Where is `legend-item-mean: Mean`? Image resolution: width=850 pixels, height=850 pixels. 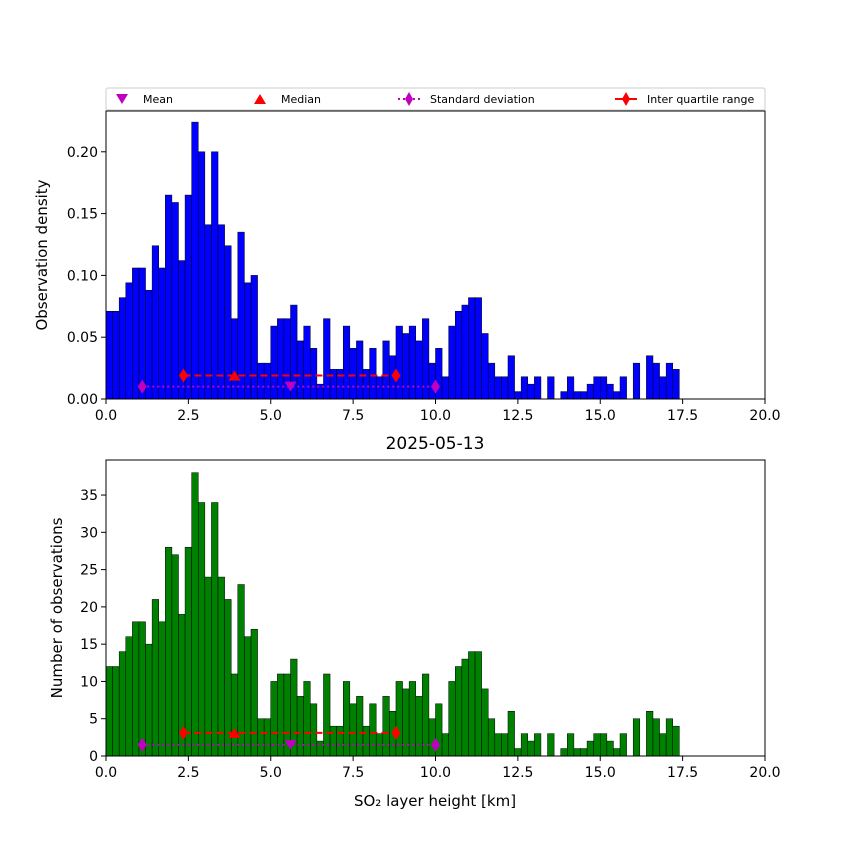
legend-item-mean: Mean is located at coordinates (144, 99).